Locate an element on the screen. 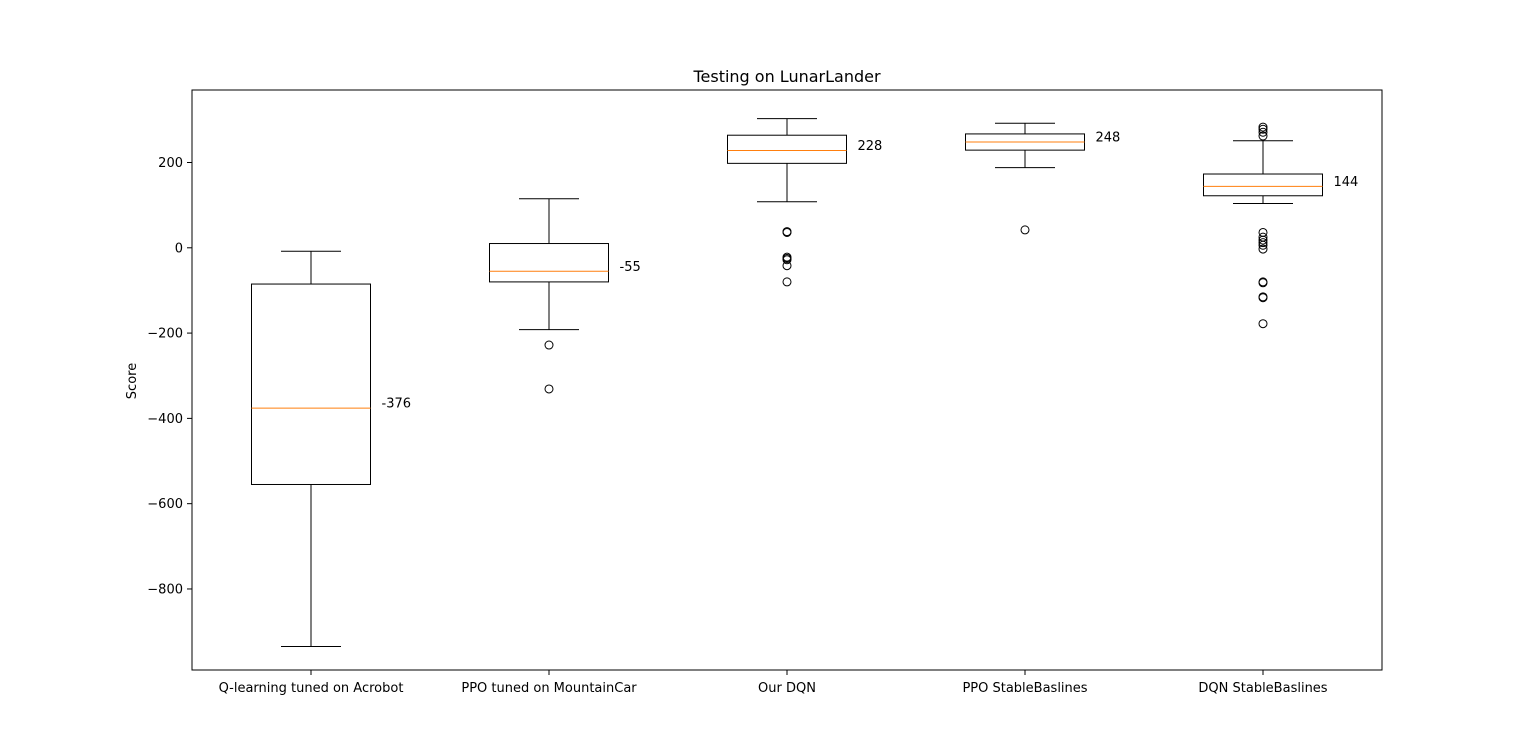 This screenshot has height=754, width=1536. x-tick-label: PPO StableBaslines is located at coordinates (1024, 688).